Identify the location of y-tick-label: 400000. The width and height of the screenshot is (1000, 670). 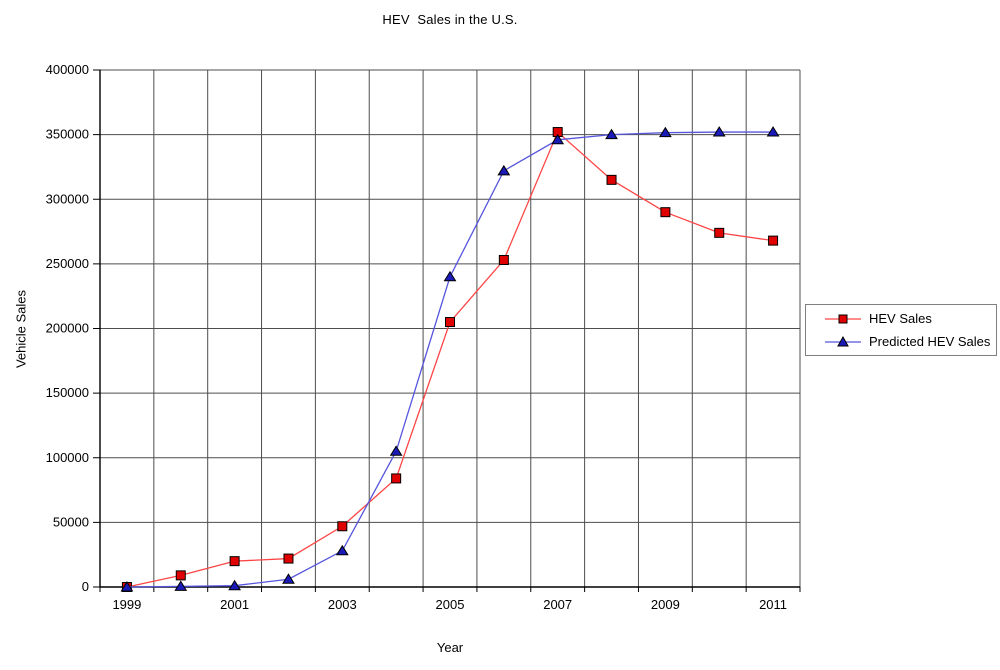
(67, 69).